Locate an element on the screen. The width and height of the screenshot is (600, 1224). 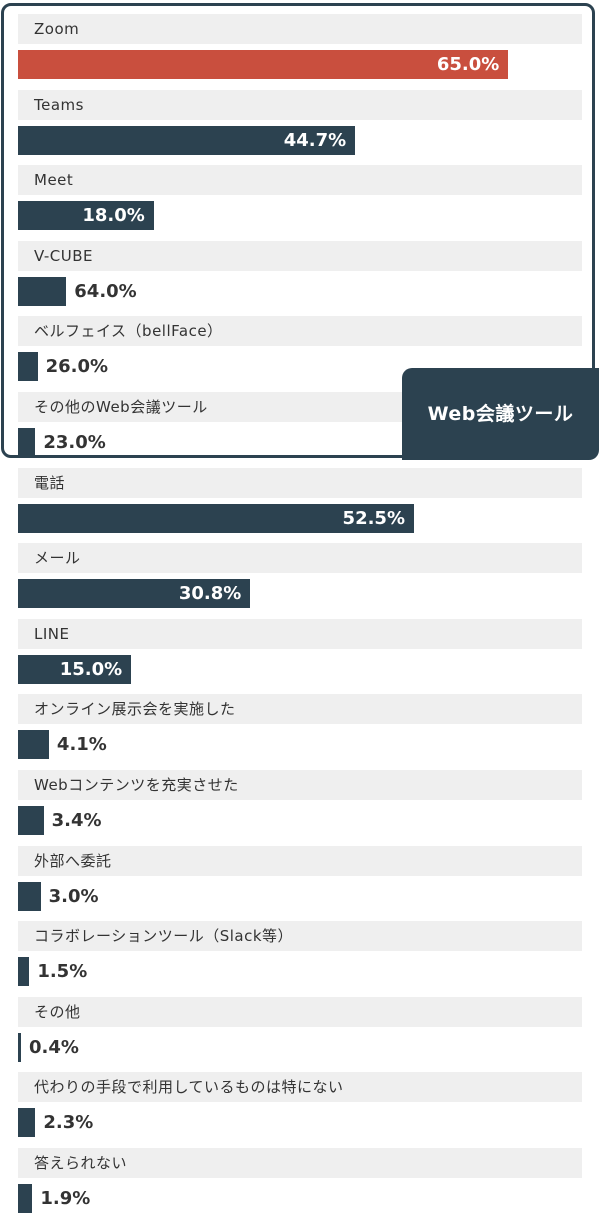
chart-row: その他 0.4% is located at coordinates (300, 1034).